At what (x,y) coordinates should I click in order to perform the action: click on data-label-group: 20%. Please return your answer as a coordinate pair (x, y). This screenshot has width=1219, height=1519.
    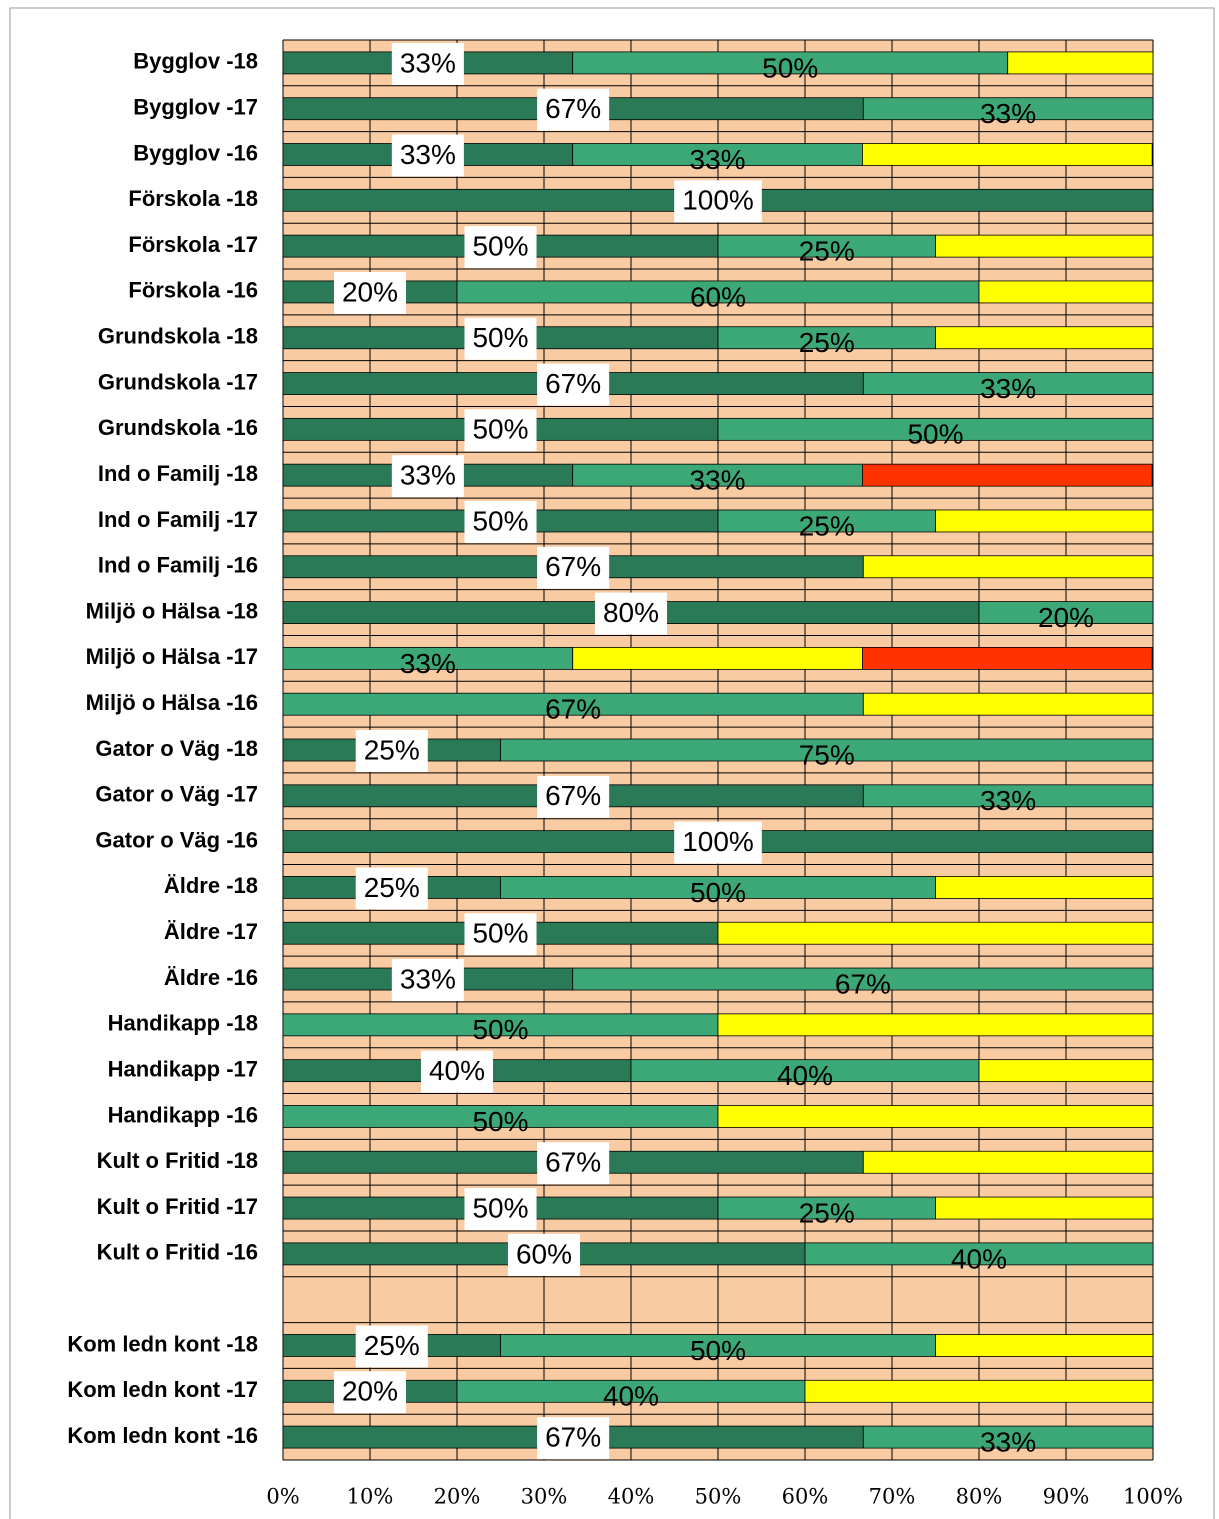
    Looking at the image, I should click on (1066, 617).